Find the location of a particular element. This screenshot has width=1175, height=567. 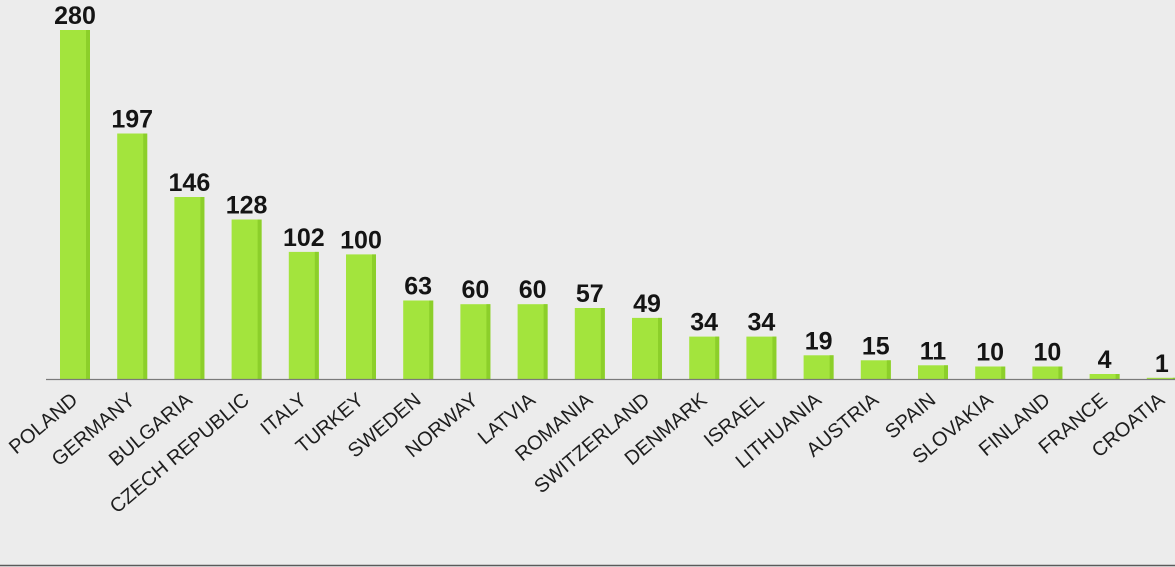

bar-germany is located at coordinates (132, 256).